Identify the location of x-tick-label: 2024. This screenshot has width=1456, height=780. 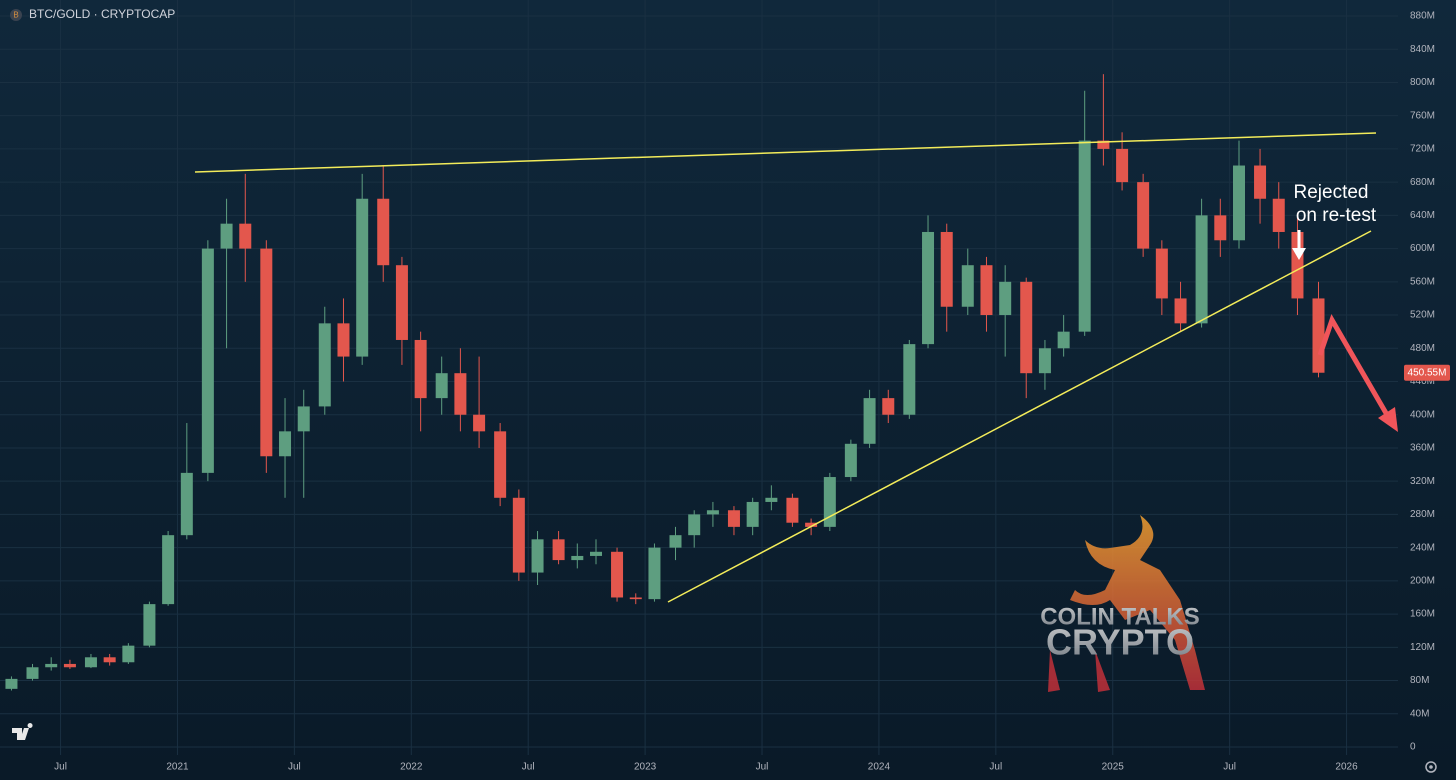
(879, 767).